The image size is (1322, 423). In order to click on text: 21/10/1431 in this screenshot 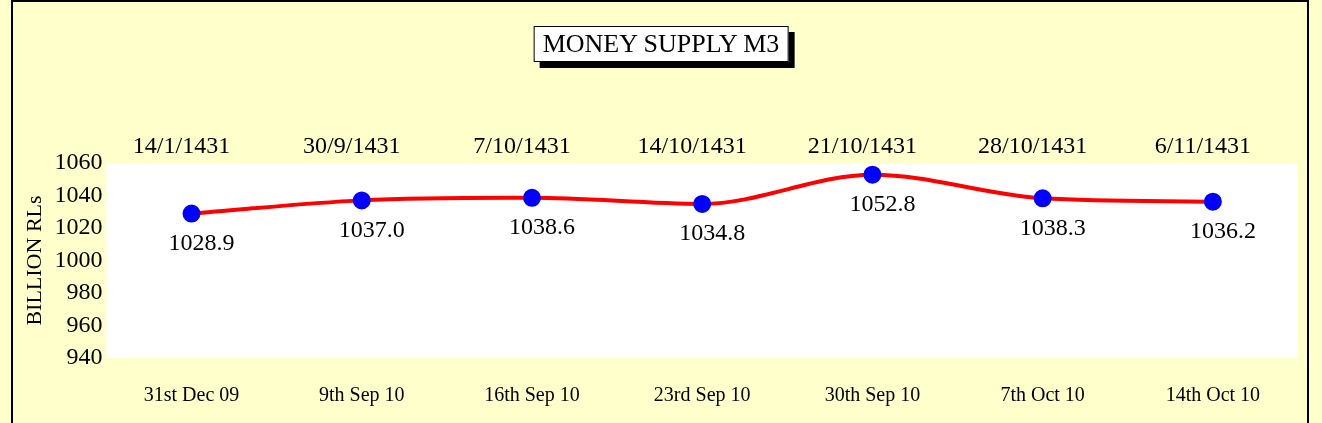, I will do `click(862, 145)`.